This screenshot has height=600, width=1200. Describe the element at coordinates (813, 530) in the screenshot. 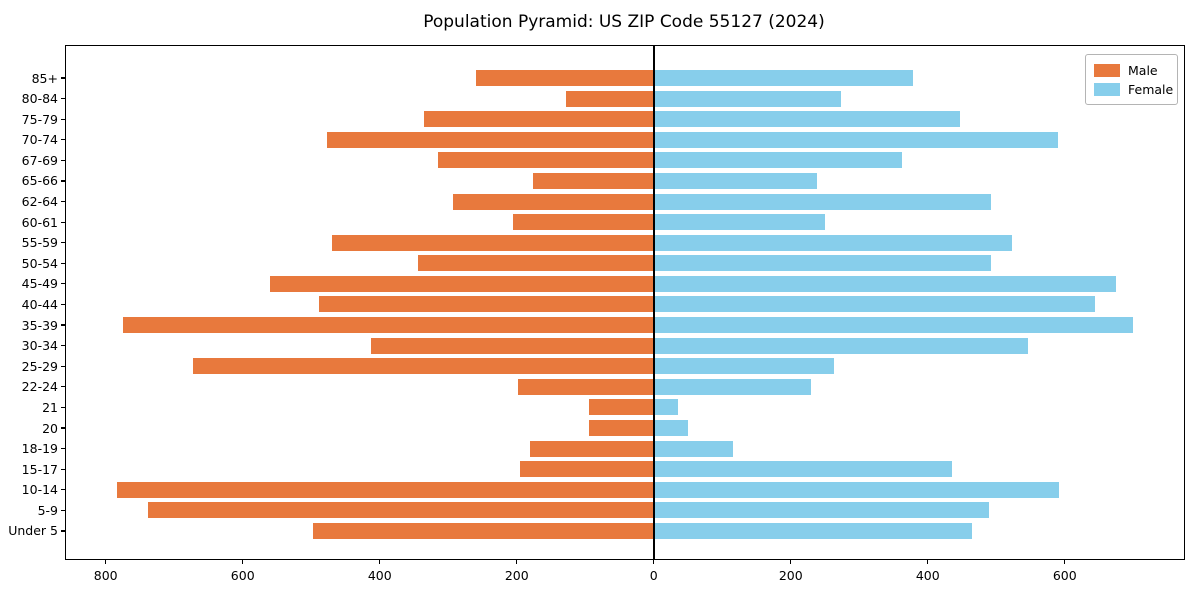

I see `bar-female-Under 5` at that location.